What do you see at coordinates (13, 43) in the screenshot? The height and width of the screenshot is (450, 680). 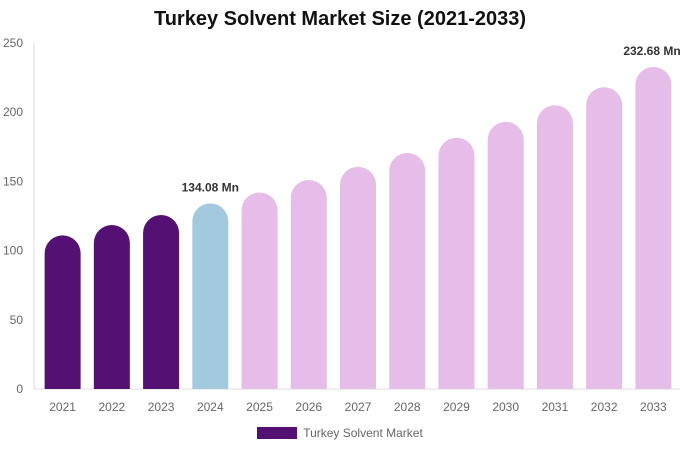 I see `y-tick-label: 250` at bounding box center [13, 43].